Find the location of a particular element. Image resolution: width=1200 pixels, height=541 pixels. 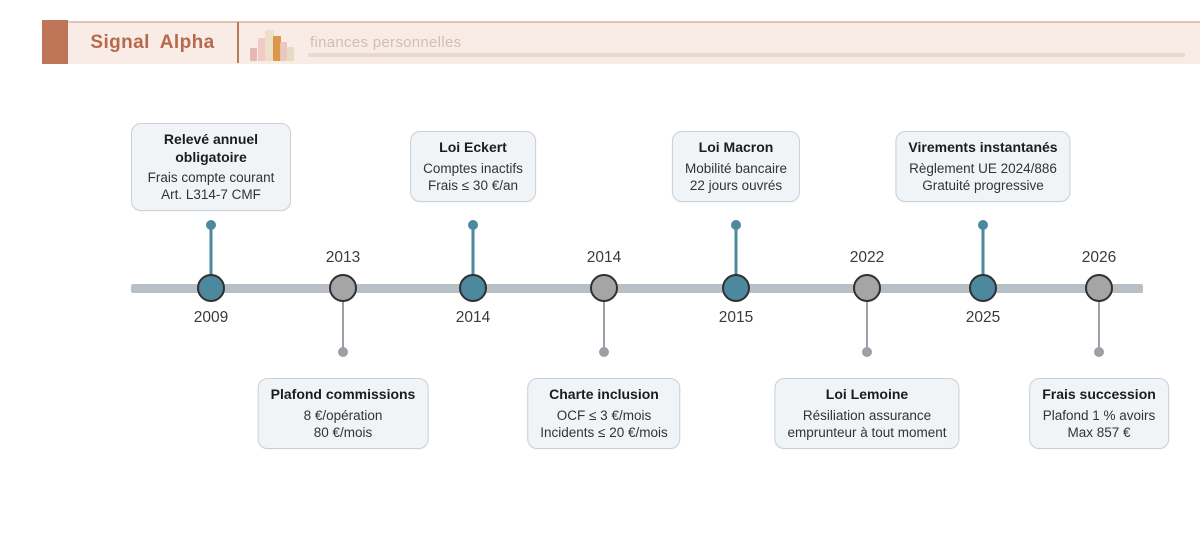

callout-line: Comptes inactifs is located at coordinates (473, 168).